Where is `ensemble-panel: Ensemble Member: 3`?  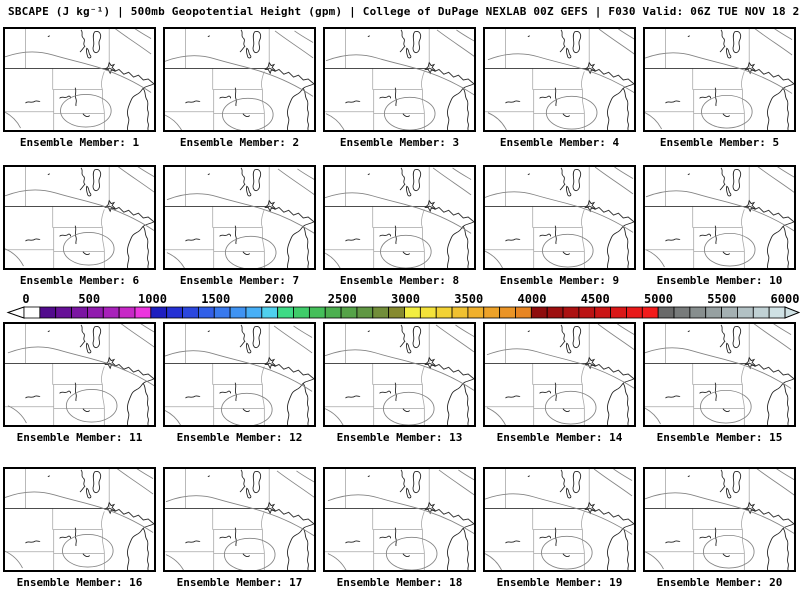
ensemble-panel: Ensemble Member: 3 is located at coordinates (399, 88).